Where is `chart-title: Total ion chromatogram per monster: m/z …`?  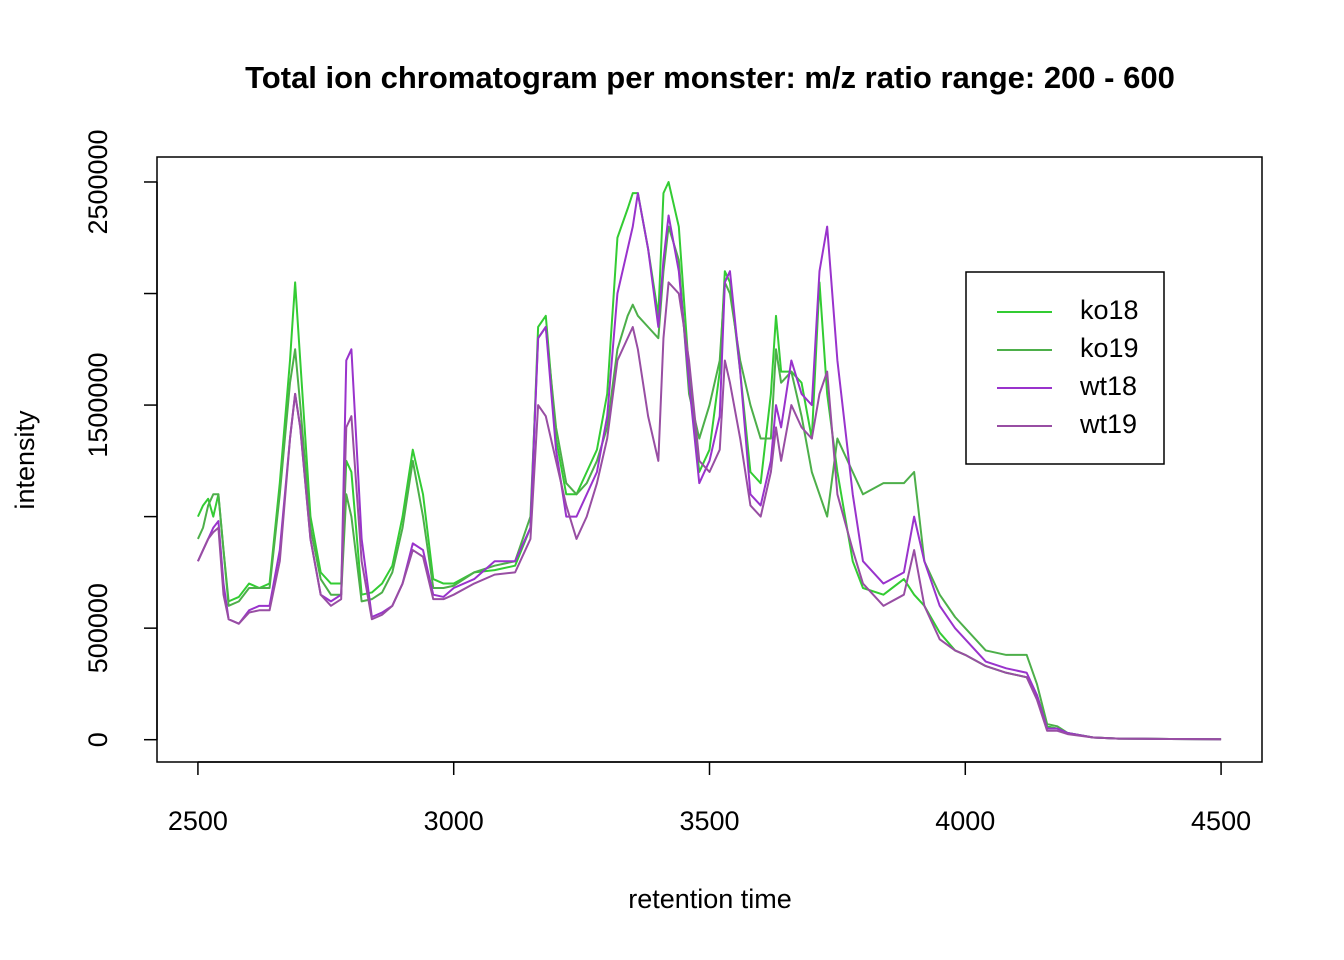
chart-title: Total ion chromatogram per monster: m/z … is located at coordinates (710, 77).